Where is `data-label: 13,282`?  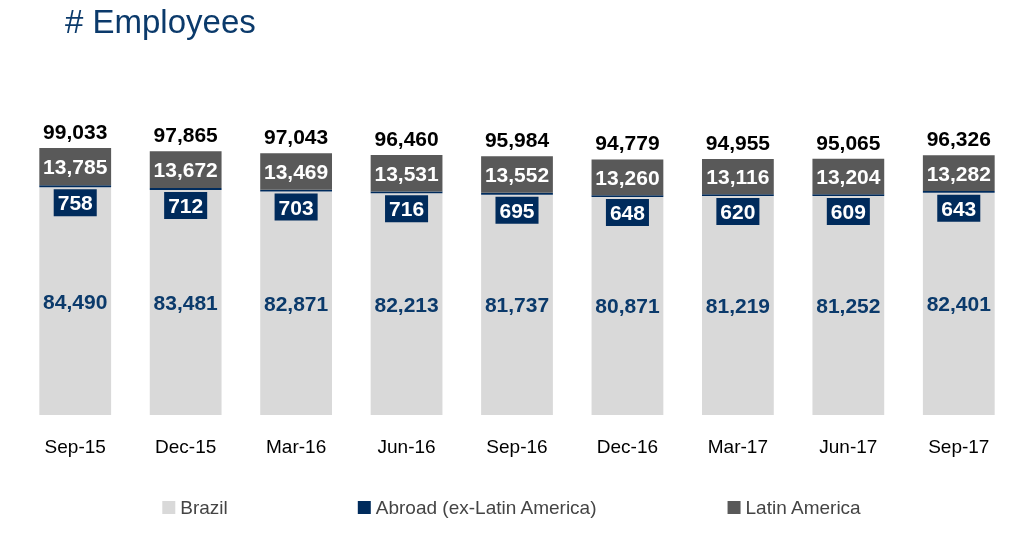 data-label: 13,282 is located at coordinates (958, 173).